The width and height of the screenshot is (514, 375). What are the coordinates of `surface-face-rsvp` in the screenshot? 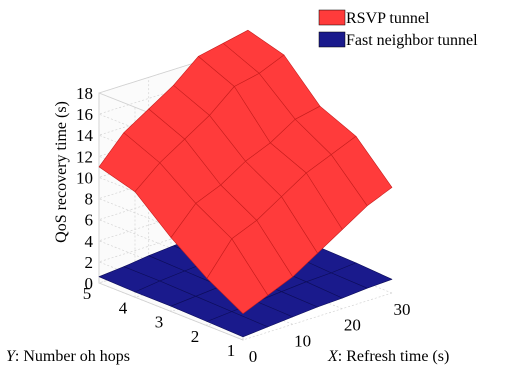 It's located at (237, 276).